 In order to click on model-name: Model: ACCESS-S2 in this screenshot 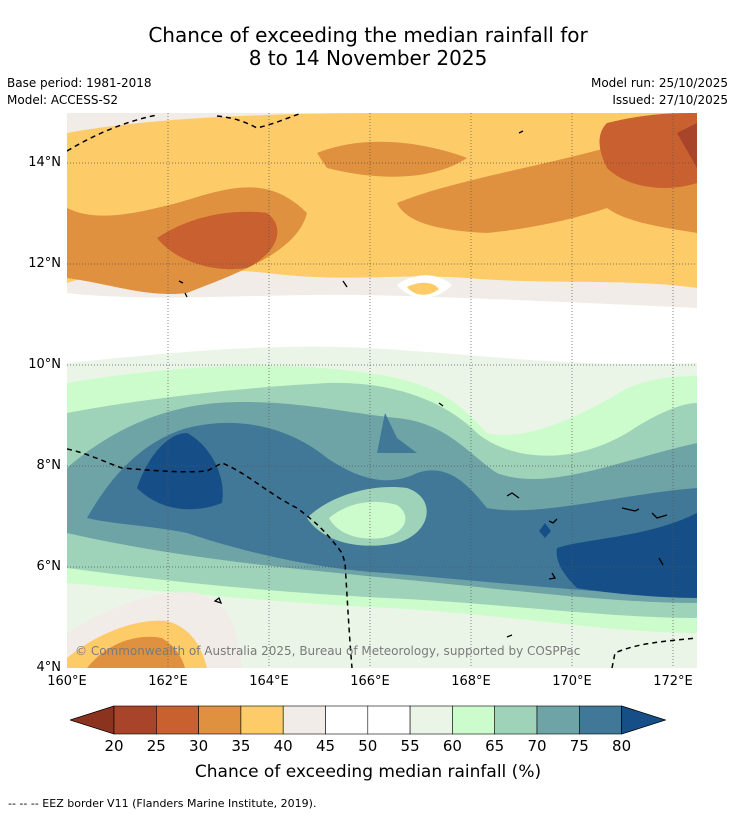, I will do `click(63, 100)`.